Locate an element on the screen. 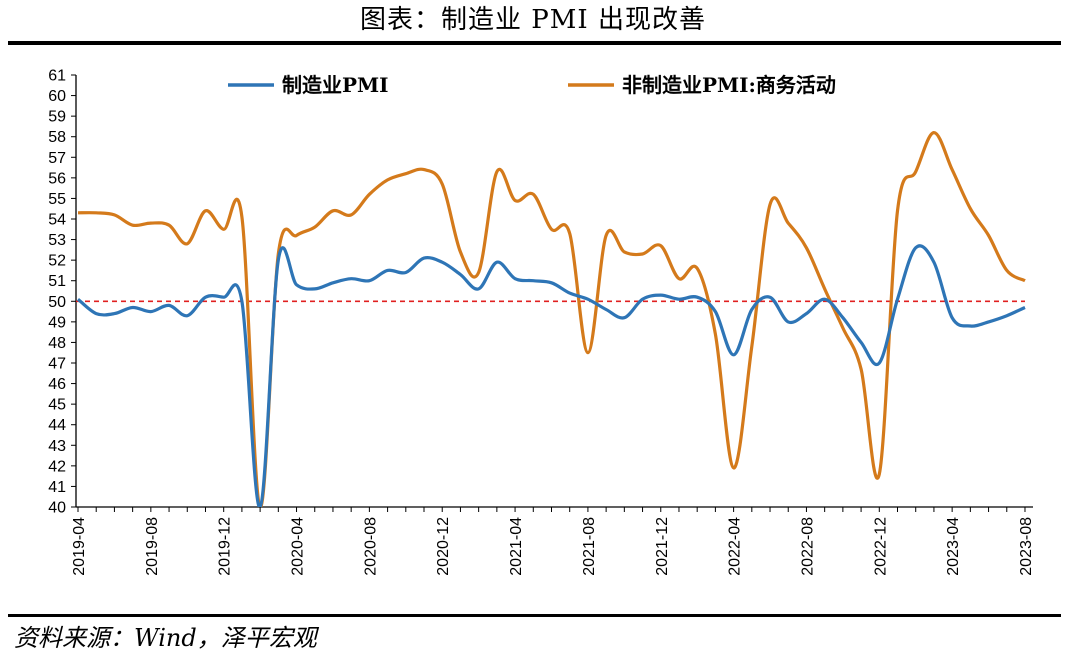 This screenshot has width=1066, height=658. chart-title: 图表：制造业 PMI 出现改善 is located at coordinates (533, 20).